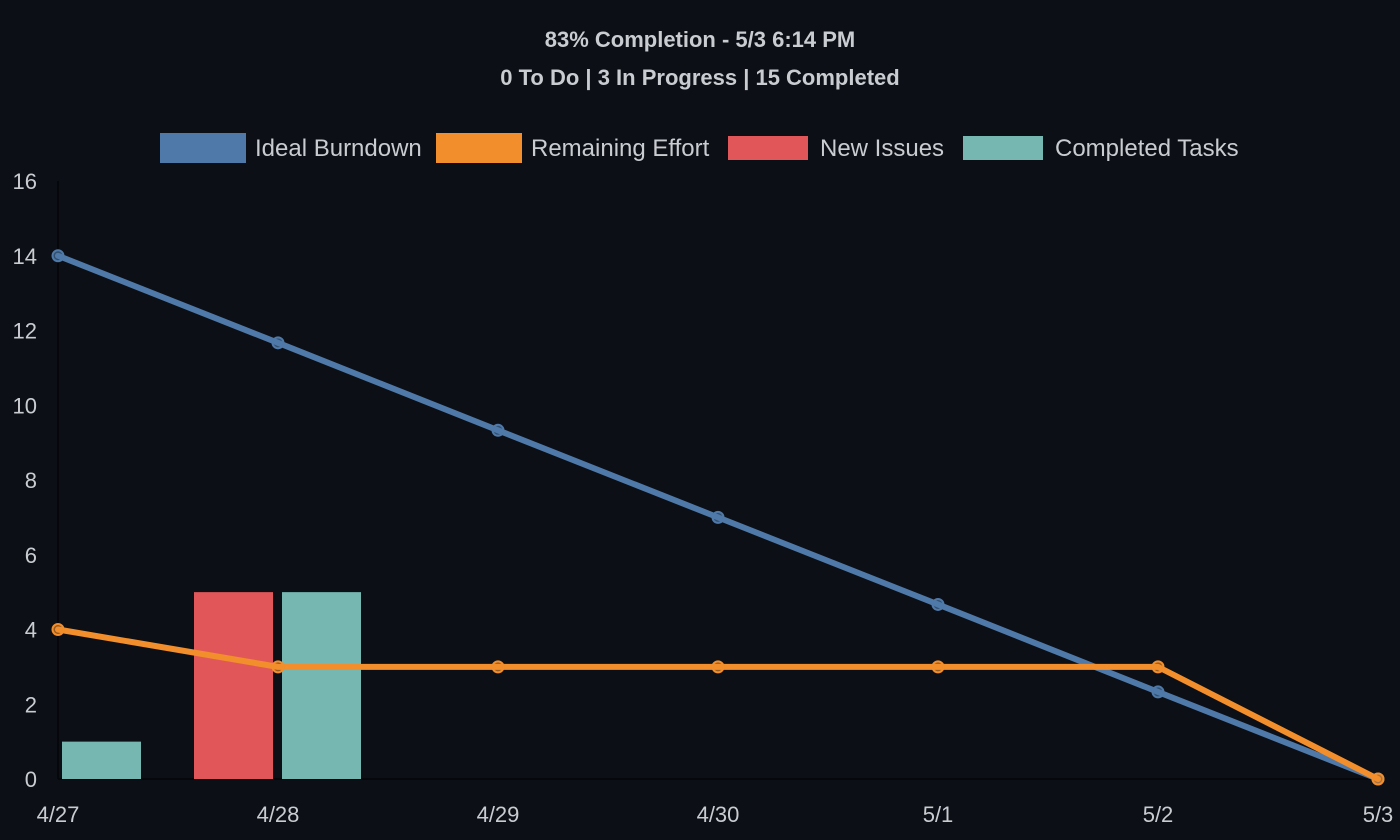 The height and width of the screenshot is (840, 1400). What do you see at coordinates (699, 77) in the screenshot?
I see `chart-subtitle: 0 To Do | 3 In Progress | 15 Completed` at bounding box center [699, 77].